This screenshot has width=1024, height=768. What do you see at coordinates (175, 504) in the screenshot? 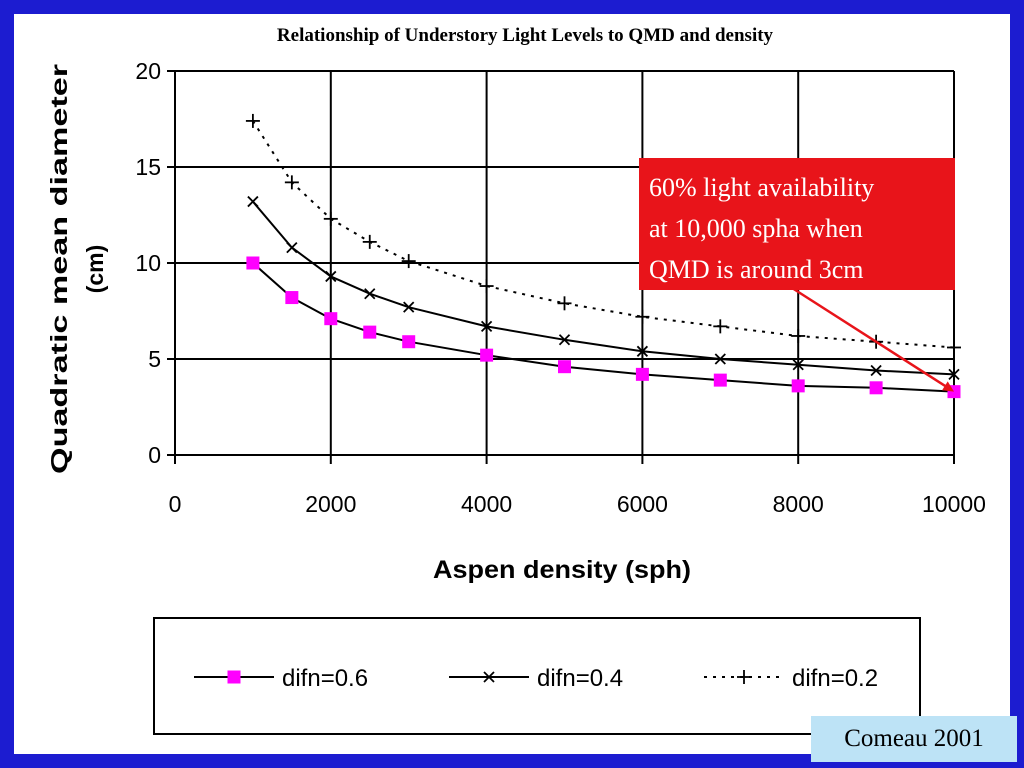
I see `x-tick-label: 0` at bounding box center [175, 504].